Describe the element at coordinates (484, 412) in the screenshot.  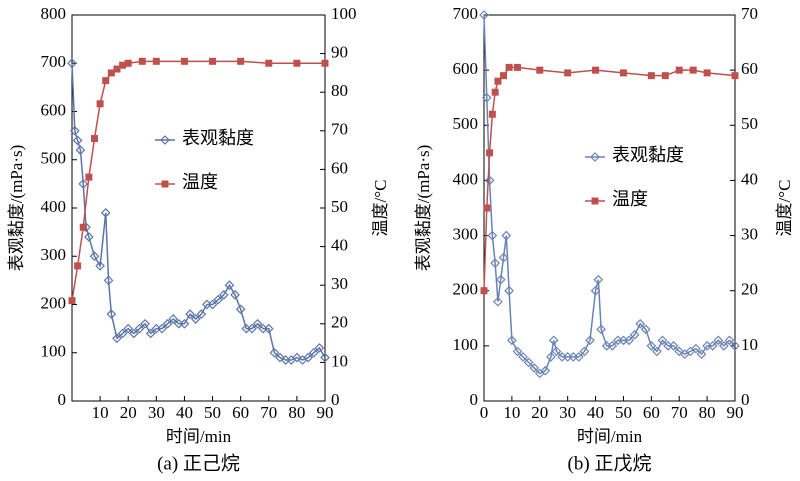
I see `x-tick-label: 0` at that location.